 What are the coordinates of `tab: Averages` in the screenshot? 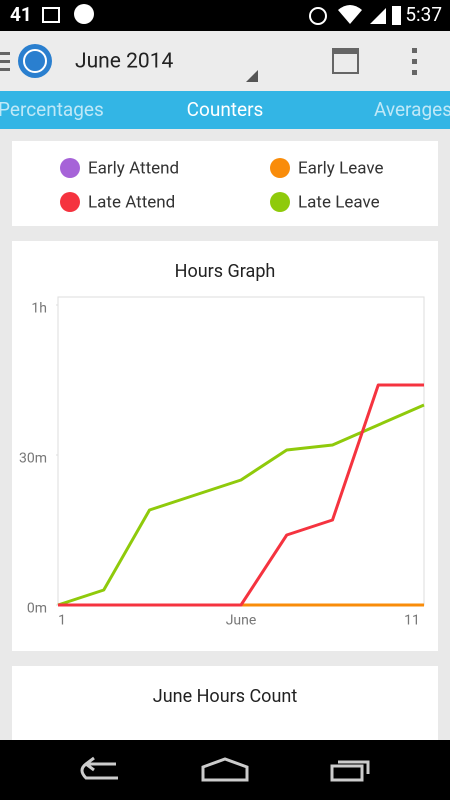 It's located at (412, 109).